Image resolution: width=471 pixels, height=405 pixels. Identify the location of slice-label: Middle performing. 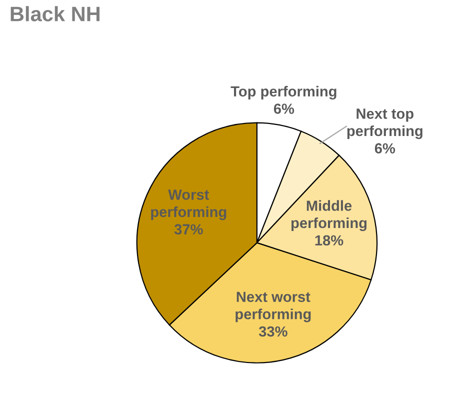
(329, 216).